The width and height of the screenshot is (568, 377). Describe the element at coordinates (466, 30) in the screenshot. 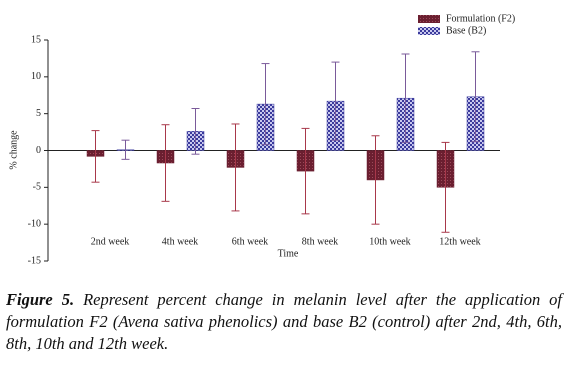

I see `legend-label: Base (B2)` at that location.